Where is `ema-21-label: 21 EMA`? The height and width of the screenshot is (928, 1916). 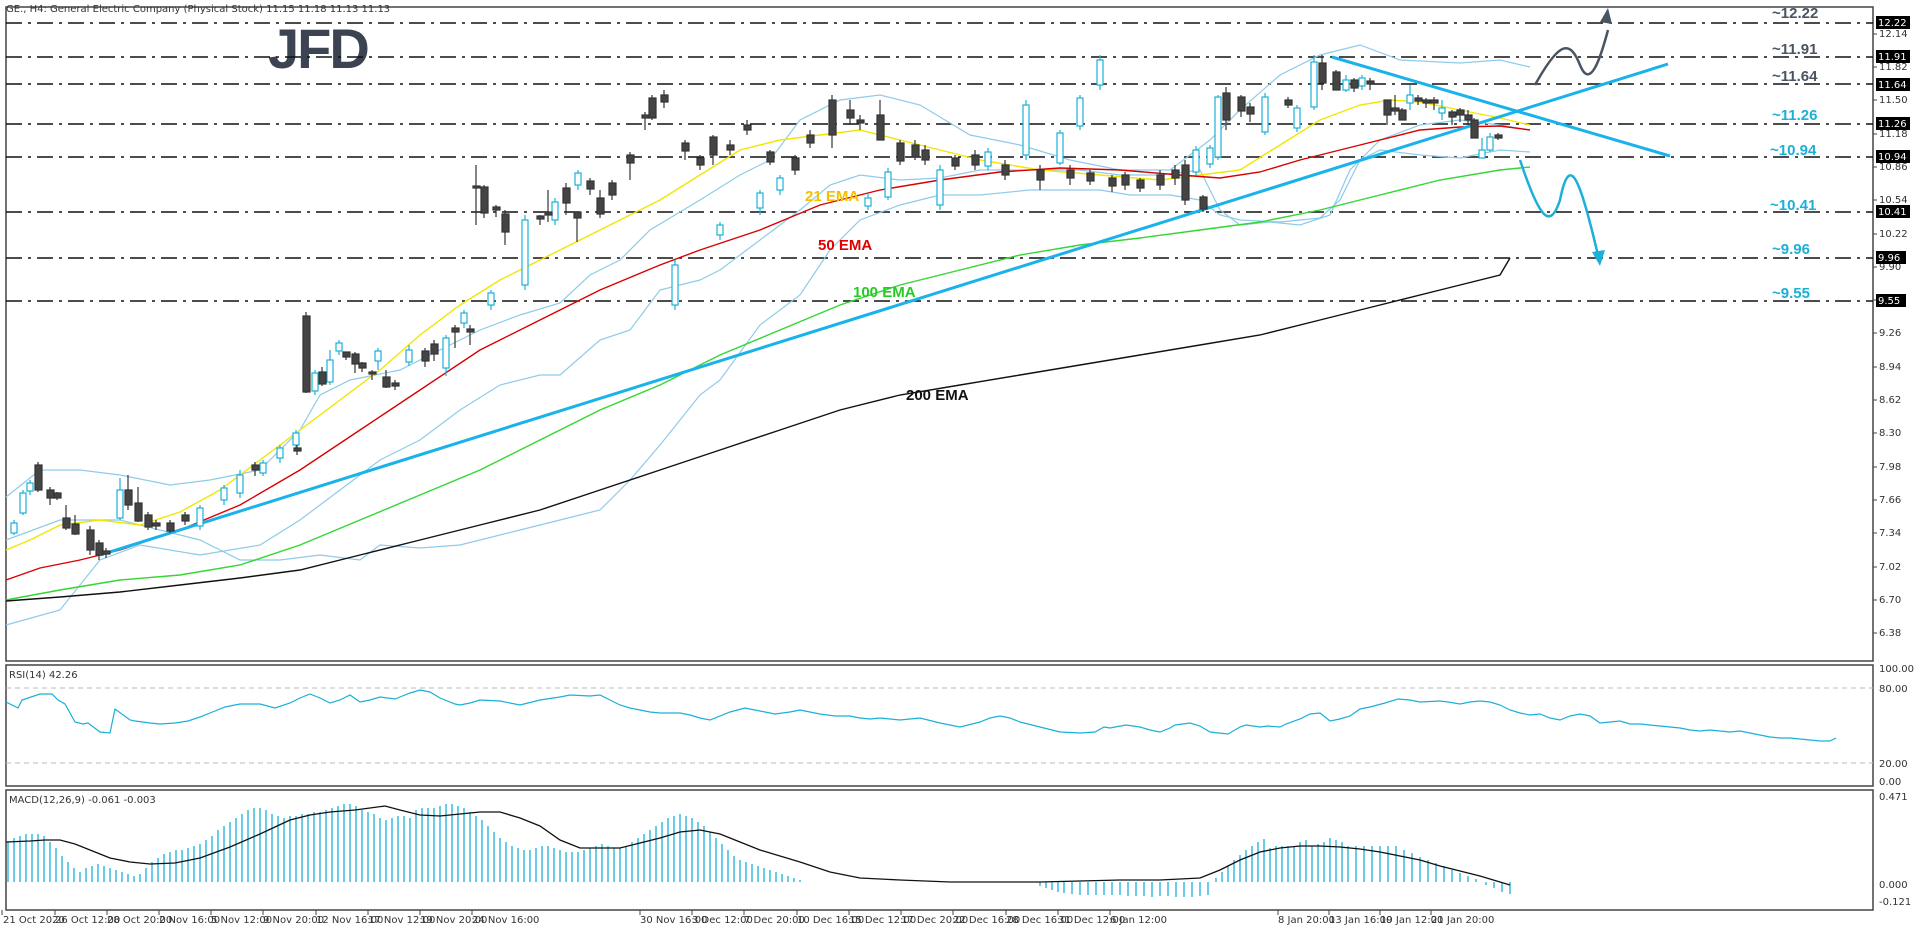 ema-21-label: 21 EMA is located at coordinates (832, 196).